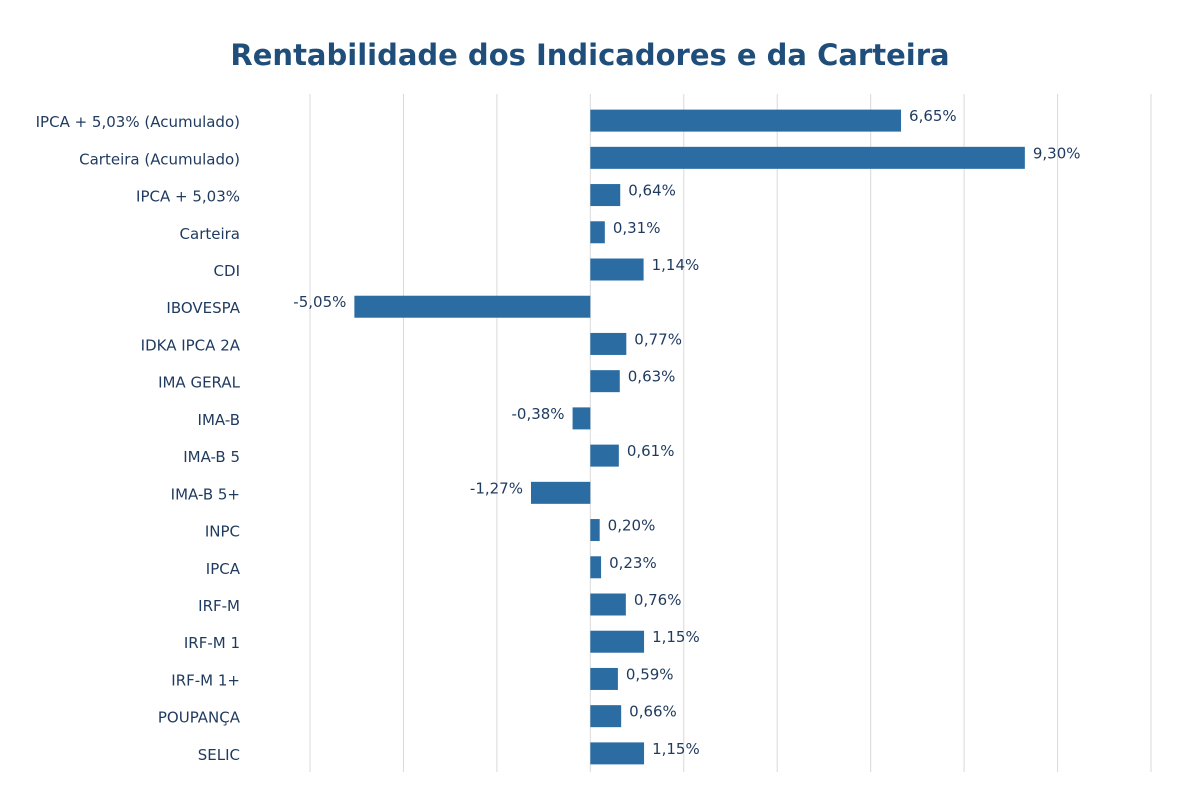  What do you see at coordinates (652, 377) in the screenshot?
I see `data-label: 0,63%` at bounding box center [652, 377].